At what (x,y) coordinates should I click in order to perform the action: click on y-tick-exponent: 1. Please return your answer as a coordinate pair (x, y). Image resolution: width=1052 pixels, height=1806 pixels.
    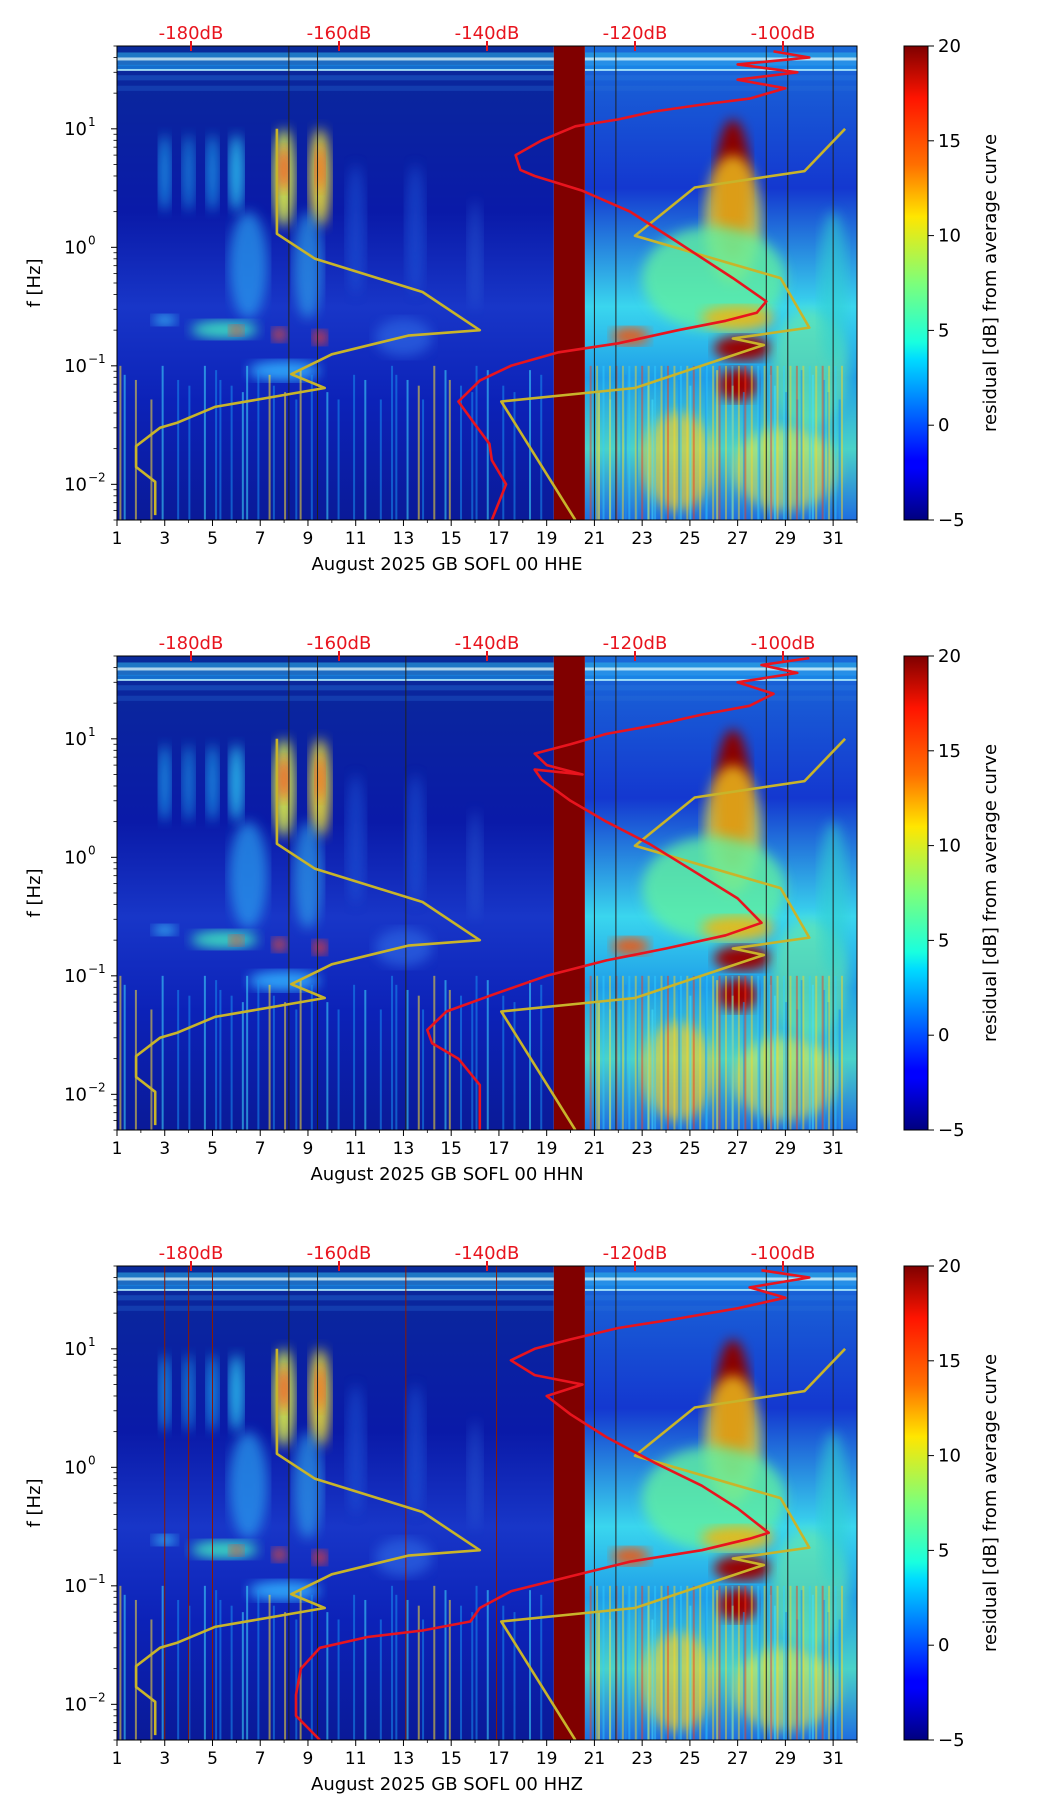
    Looking at the image, I should click on (92, 732).